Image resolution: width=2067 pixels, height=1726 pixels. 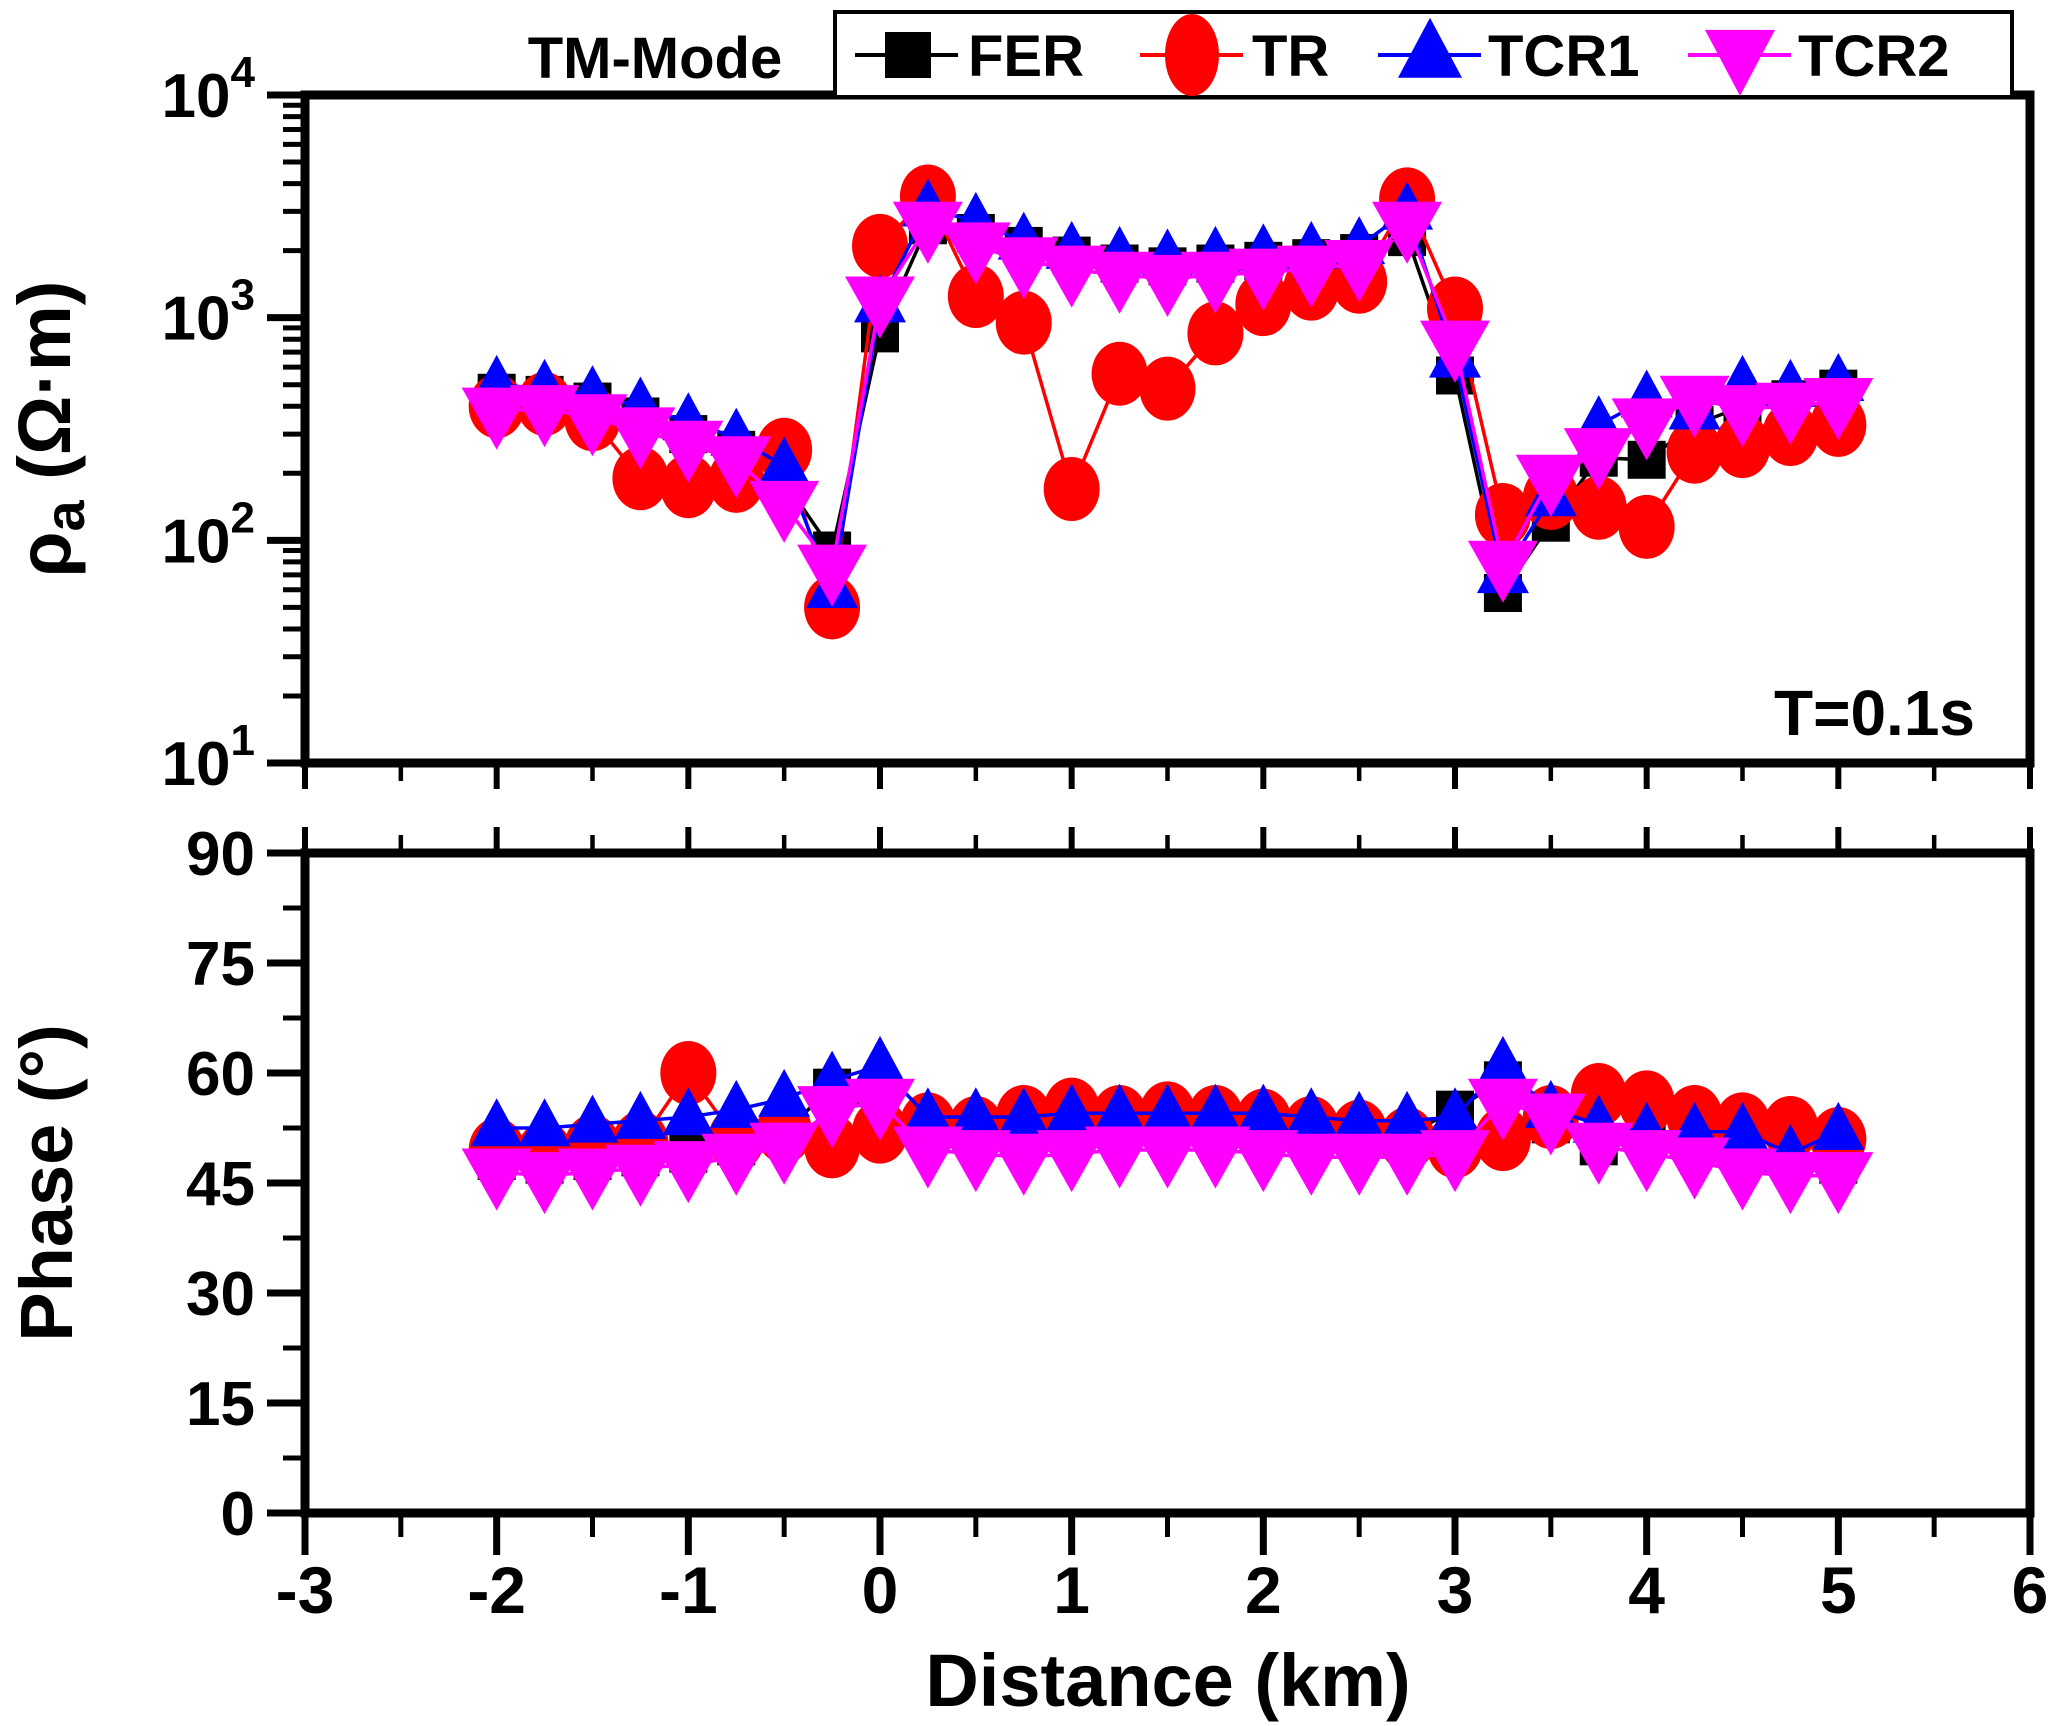 I want to click on y2-tick-label: 0, so click(x=238, y=1514).